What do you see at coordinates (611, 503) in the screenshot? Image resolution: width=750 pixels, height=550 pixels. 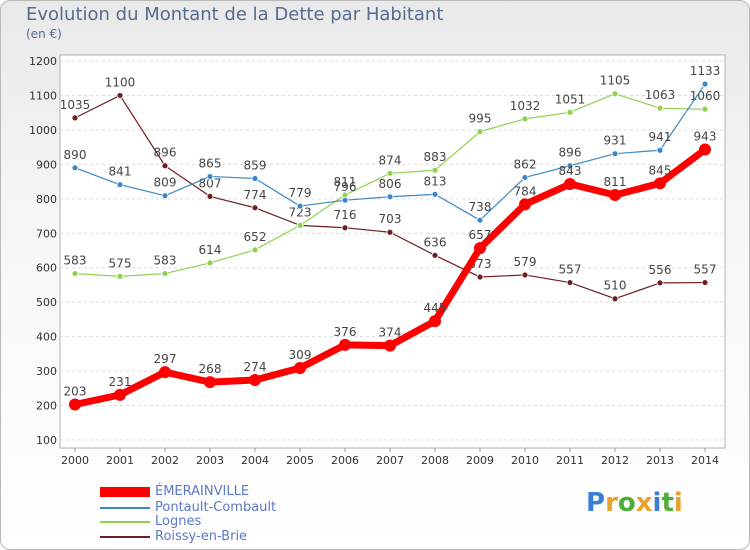 I see `logo-letter: r` at bounding box center [611, 503].